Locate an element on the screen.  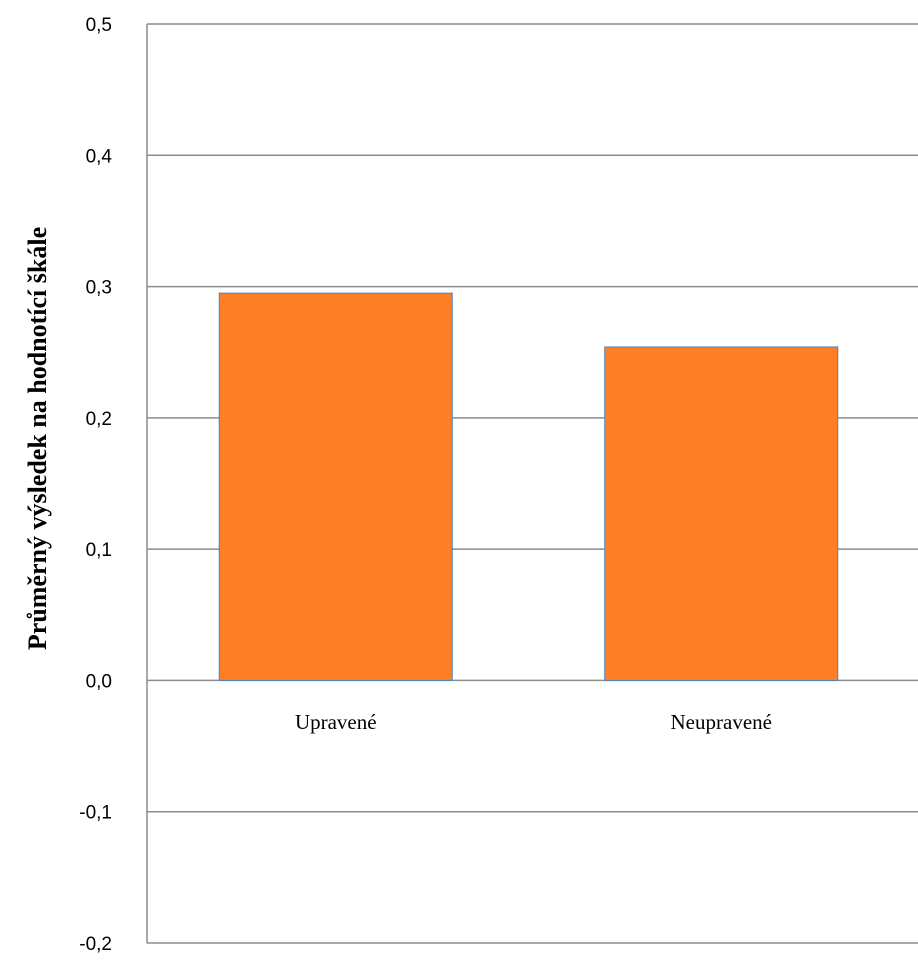
y-tick-label: -0,1 is located at coordinates (95, 813).